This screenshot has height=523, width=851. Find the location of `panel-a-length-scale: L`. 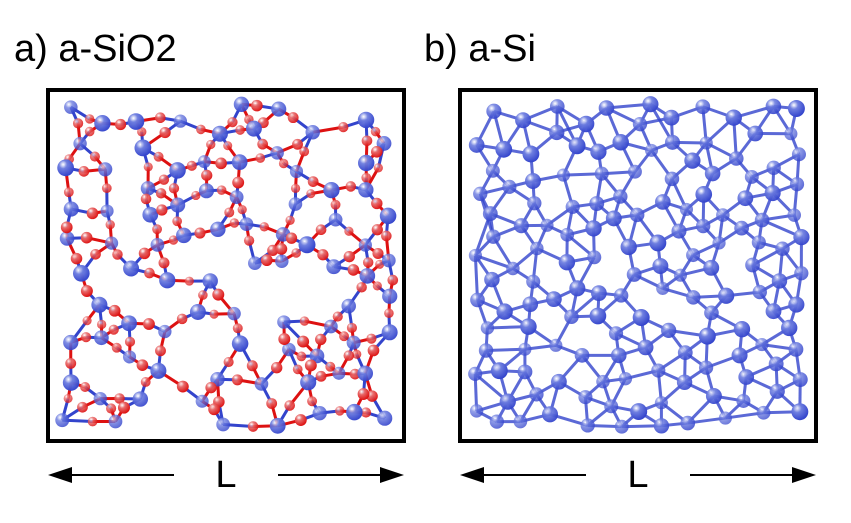

panel-a-length-scale: L is located at coordinates (226, 475).